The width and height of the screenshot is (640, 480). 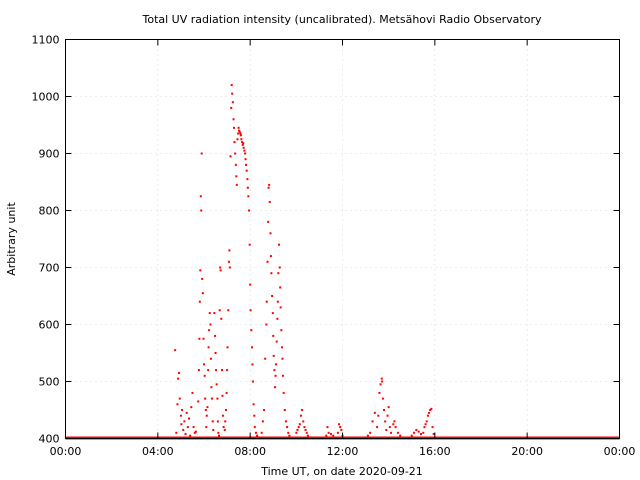 What do you see at coordinates (620, 451) in the screenshot?
I see `x-tick-label: 00:00` at bounding box center [620, 451].